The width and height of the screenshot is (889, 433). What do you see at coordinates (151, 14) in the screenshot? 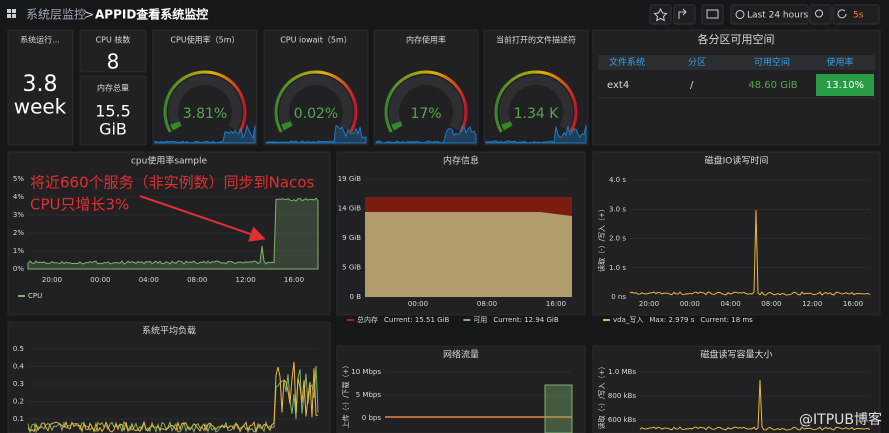
I see `dashboard-title: APPID查看系统监控` at bounding box center [151, 14].